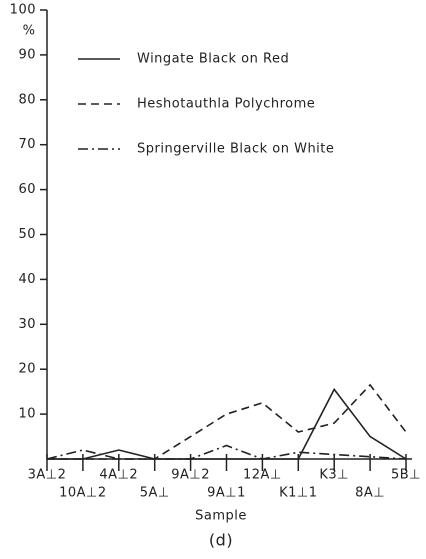 The image size is (426, 559). I want to click on y-tick-label: 50, so click(27, 234).